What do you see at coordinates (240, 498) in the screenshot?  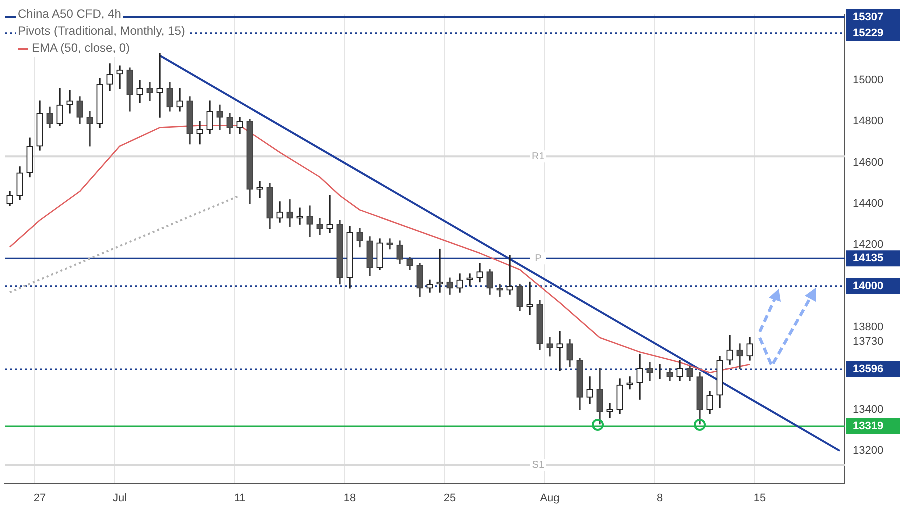 I see `x-tick-label: 11` at bounding box center [240, 498].